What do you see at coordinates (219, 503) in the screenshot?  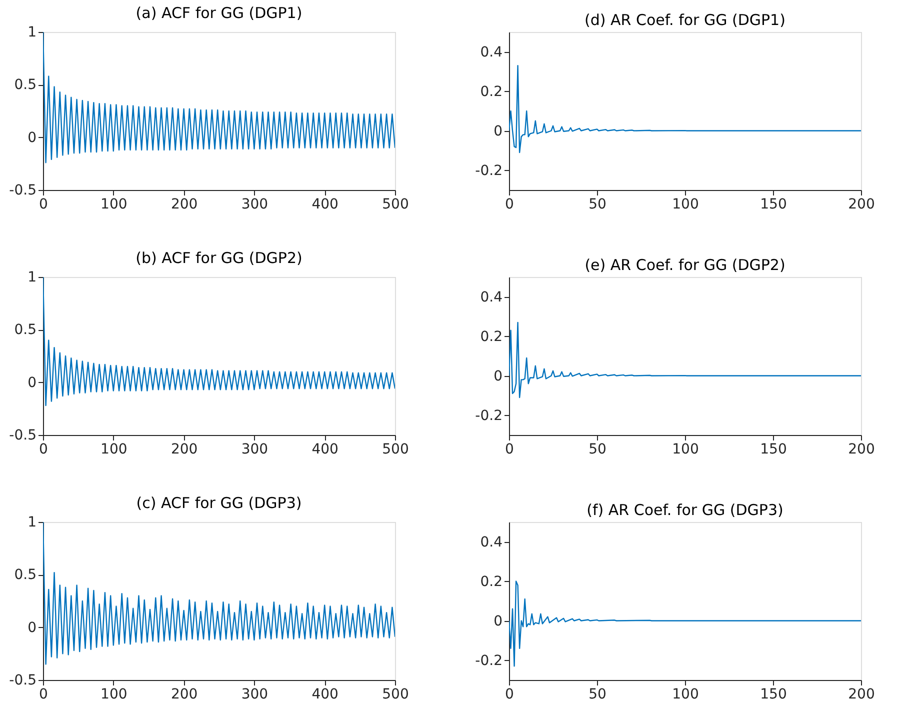 I see `chart-title: (c) ACF for GG (DGP3)` at bounding box center [219, 503].